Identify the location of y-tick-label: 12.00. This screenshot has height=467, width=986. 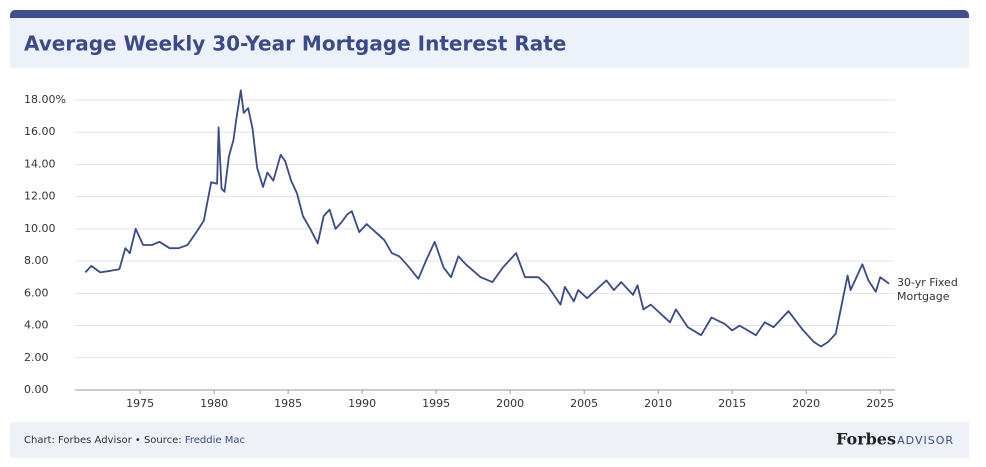
(40, 196).